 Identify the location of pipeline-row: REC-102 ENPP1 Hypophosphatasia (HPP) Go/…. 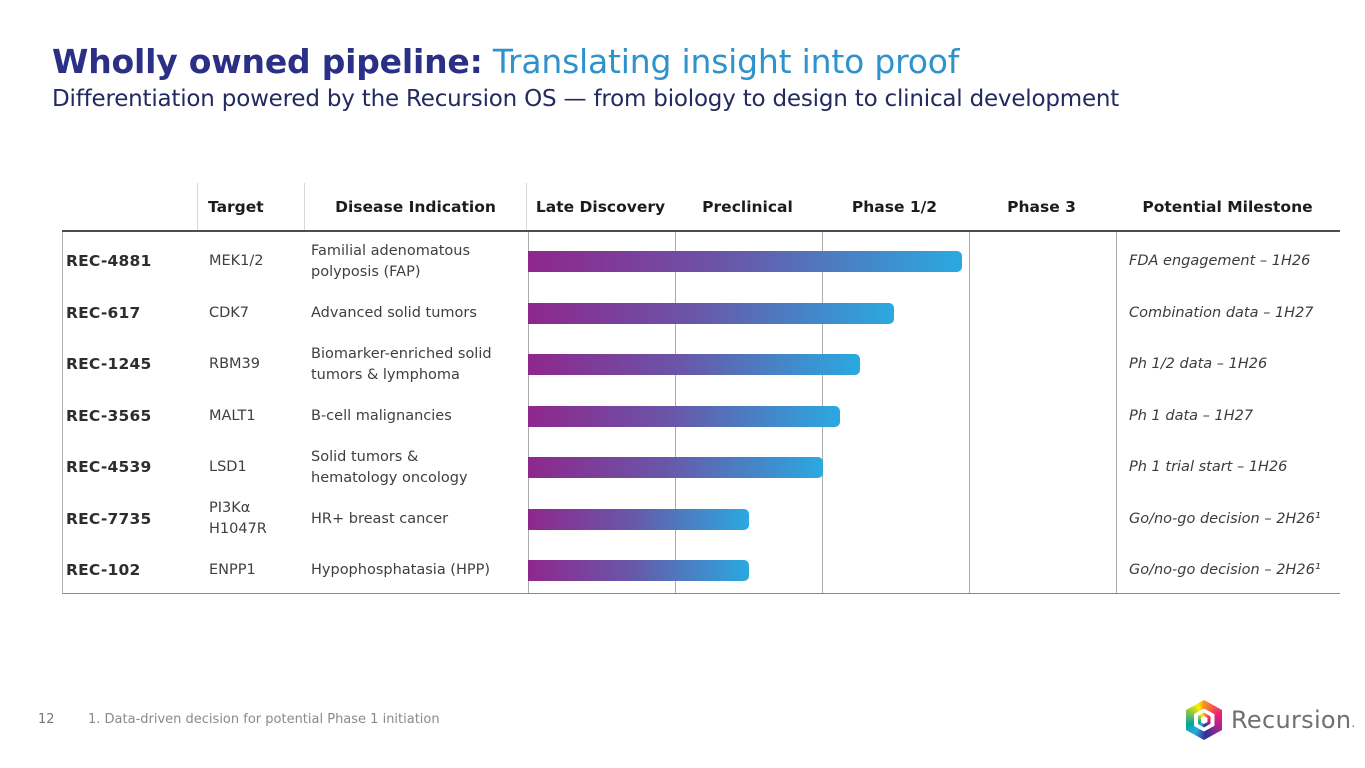
(701, 567).